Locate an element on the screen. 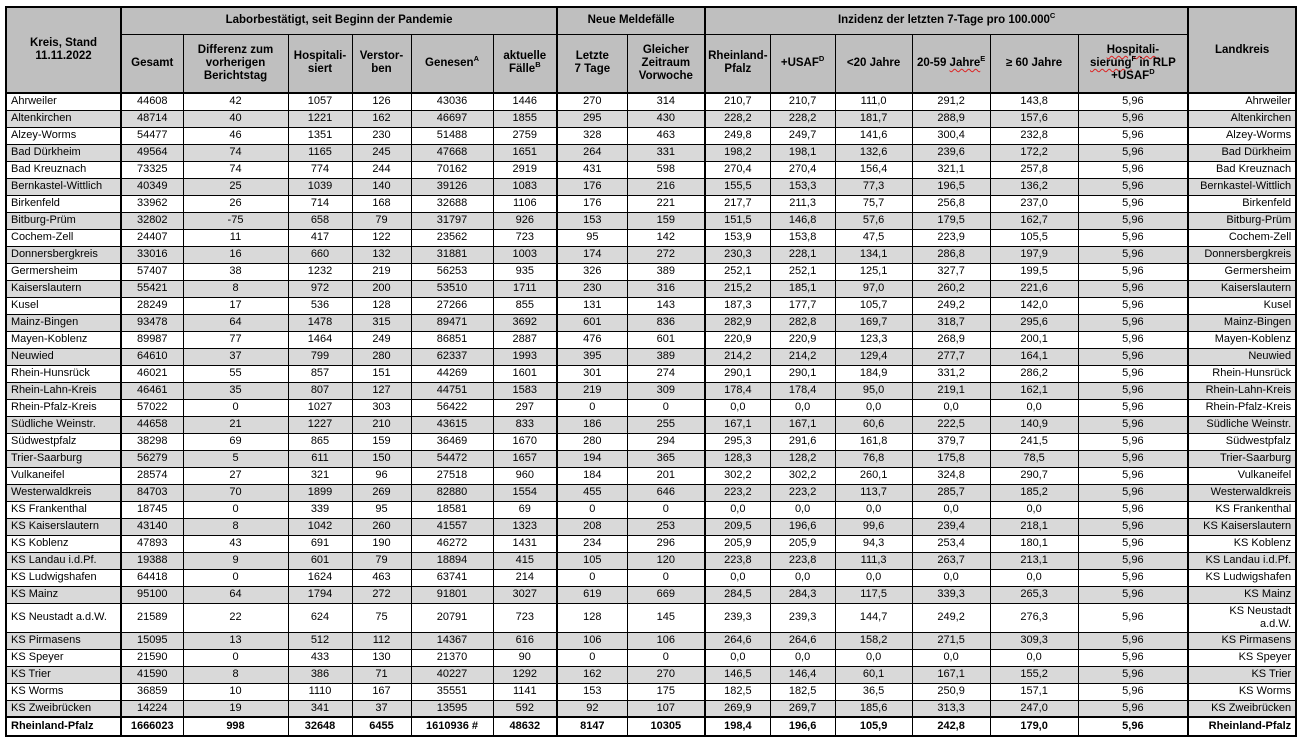 Image resolution: width=1300 pixels, height=752 pixels. table-cell: 291,6 is located at coordinates (802, 441).